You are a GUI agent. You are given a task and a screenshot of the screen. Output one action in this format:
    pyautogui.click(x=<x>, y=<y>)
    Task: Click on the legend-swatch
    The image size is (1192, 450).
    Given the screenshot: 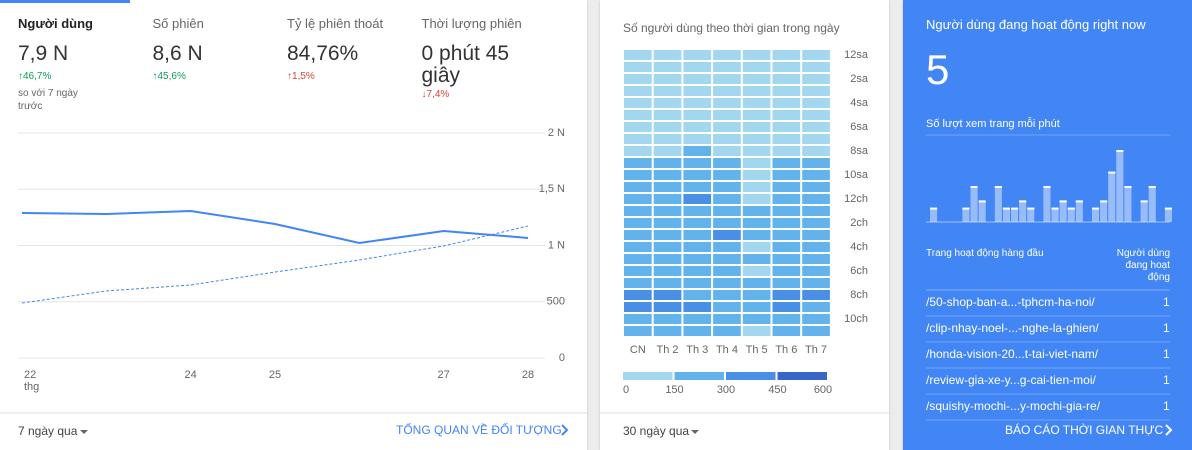 What is the action you would take?
    pyautogui.click(x=648, y=376)
    